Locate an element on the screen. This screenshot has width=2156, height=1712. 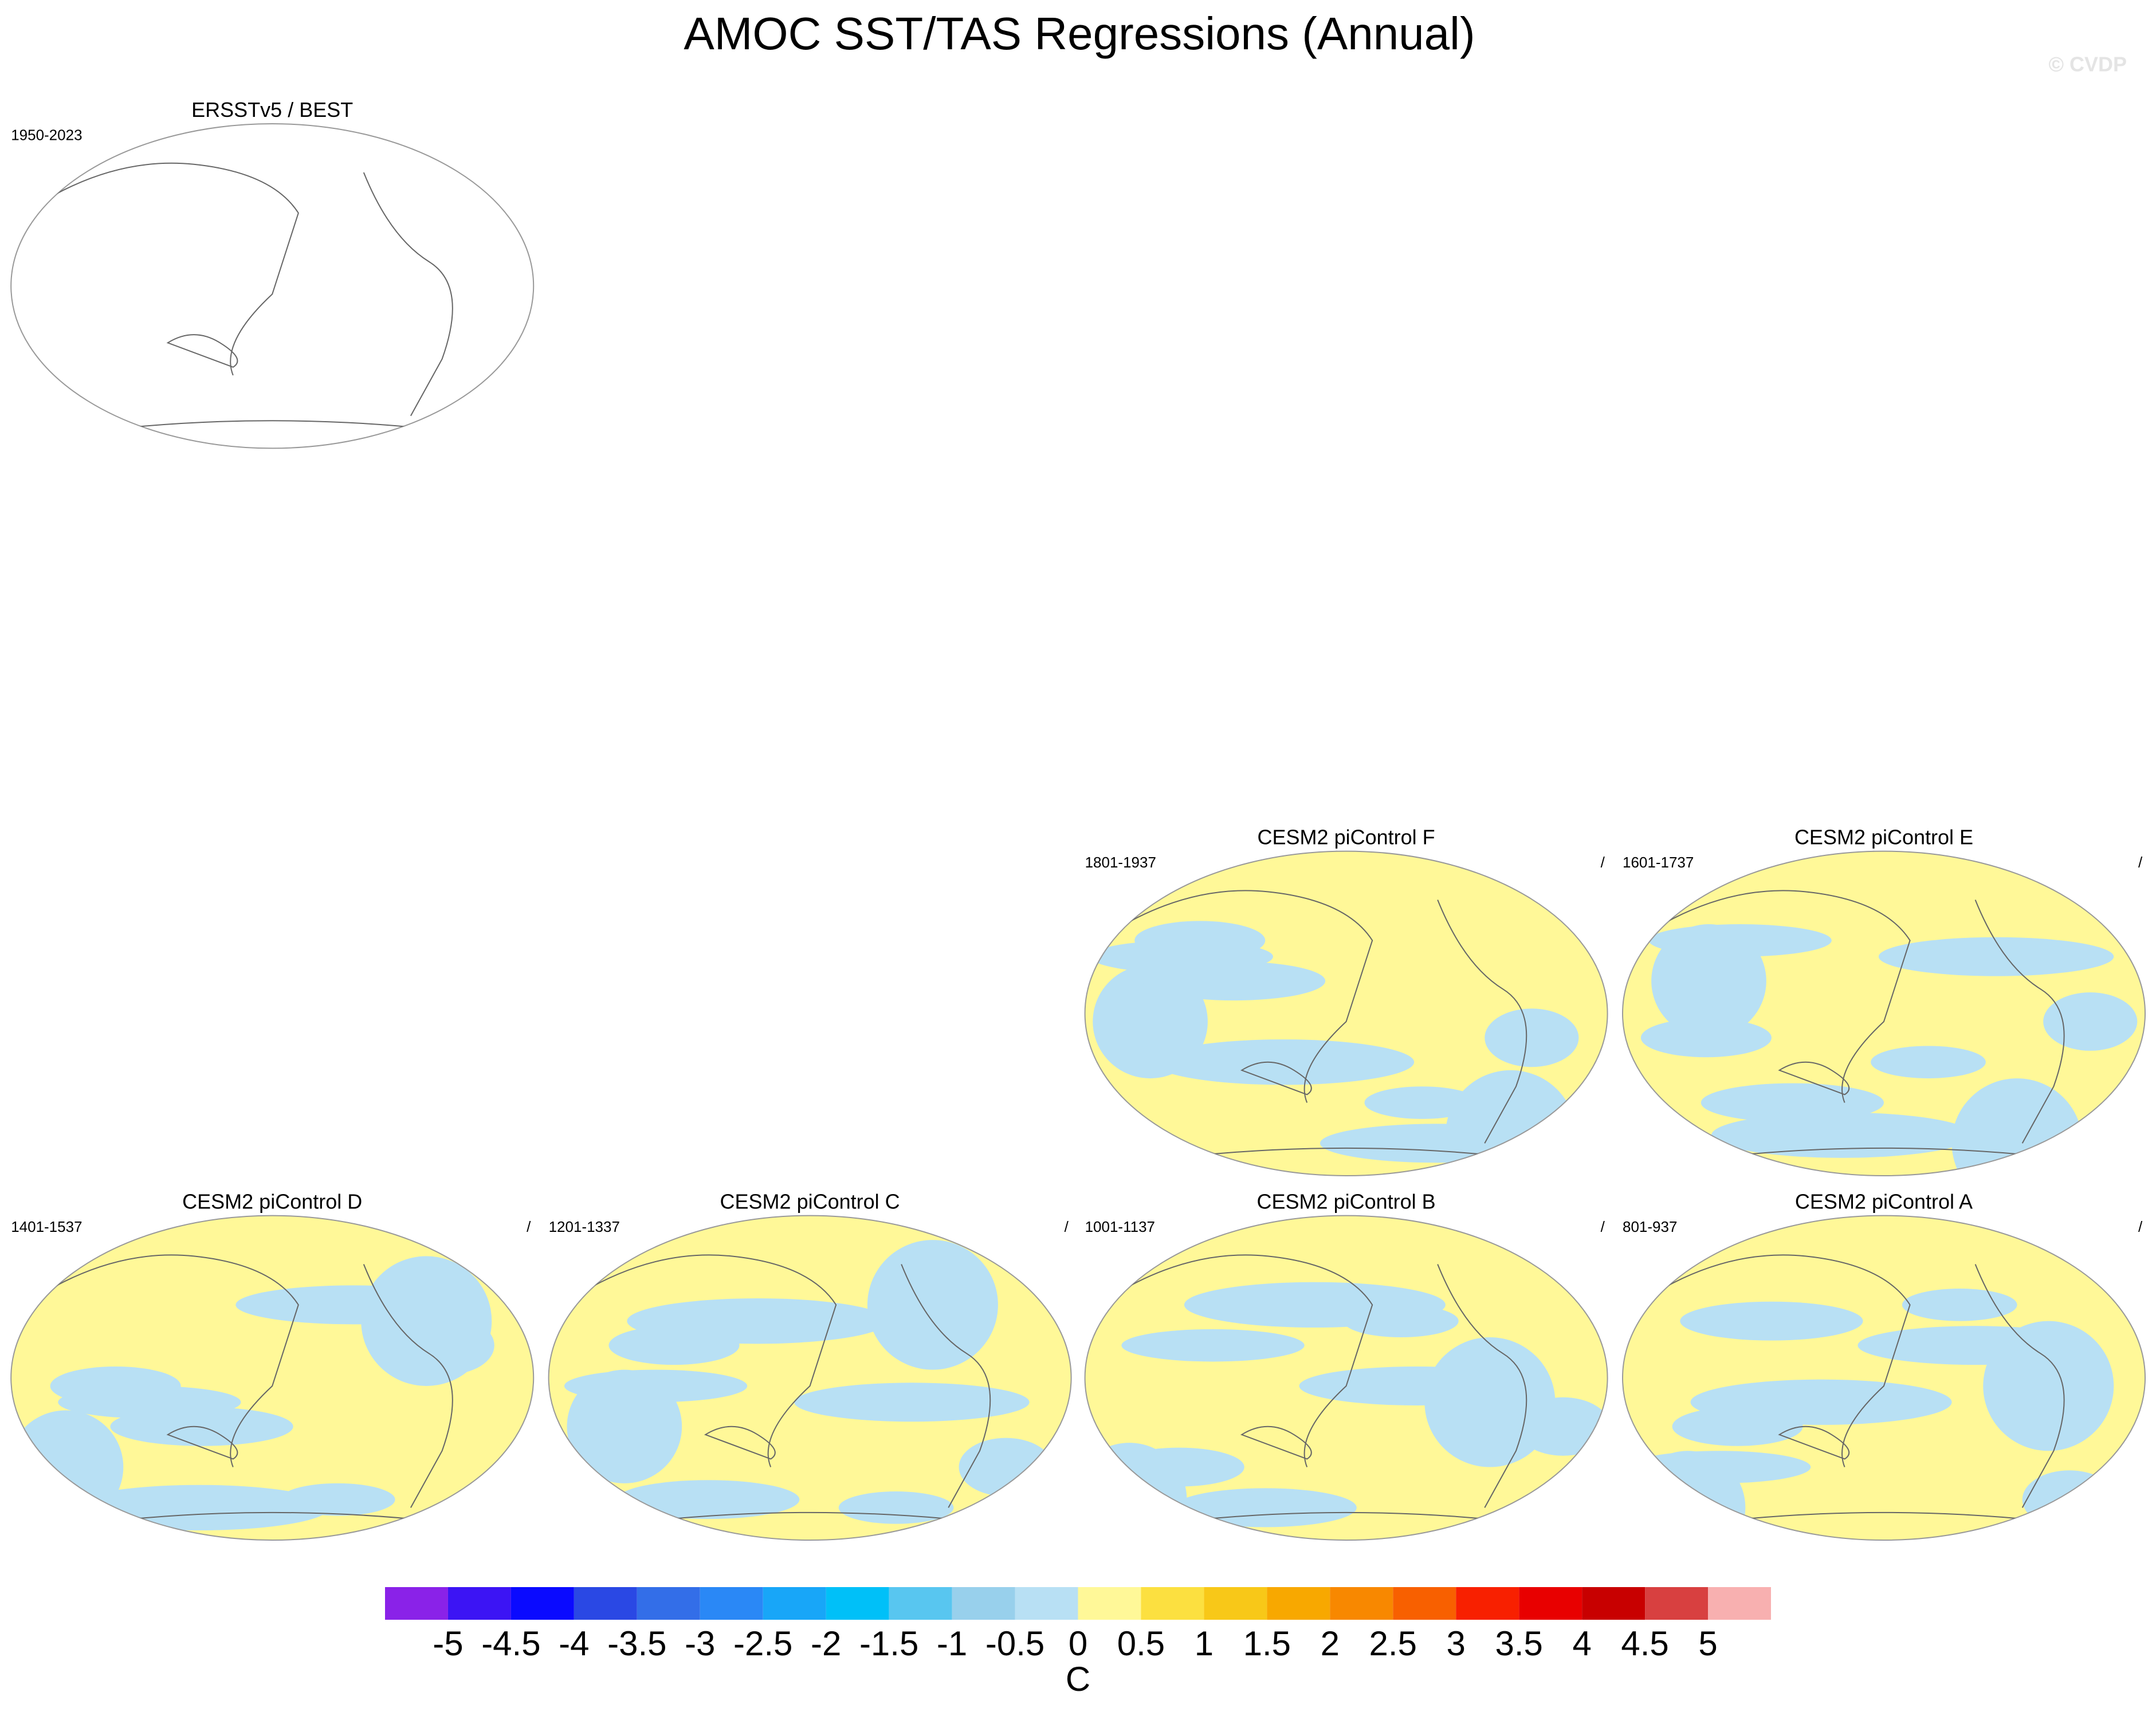
map-panel: CESM2 piControl D 1401-1537 / is located at coordinates (272, 1365).